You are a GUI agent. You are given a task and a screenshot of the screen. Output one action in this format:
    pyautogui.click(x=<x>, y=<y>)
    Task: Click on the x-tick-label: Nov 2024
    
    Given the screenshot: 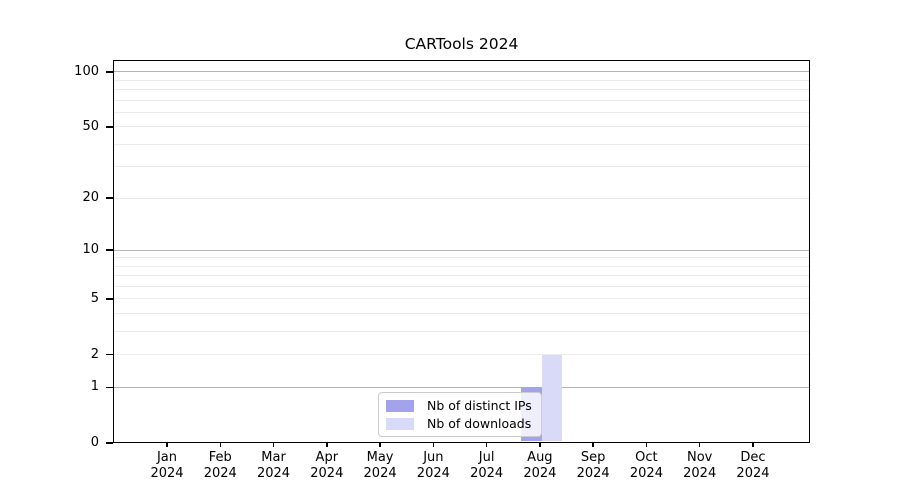 What is the action you would take?
    pyautogui.click(x=700, y=465)
    